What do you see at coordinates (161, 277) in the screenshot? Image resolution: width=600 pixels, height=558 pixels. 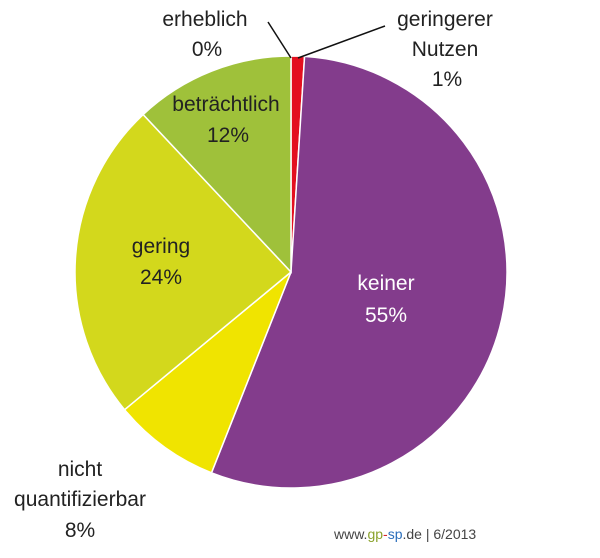 I see `label-gering-pct: 24%` at bounding box center [161, 277].